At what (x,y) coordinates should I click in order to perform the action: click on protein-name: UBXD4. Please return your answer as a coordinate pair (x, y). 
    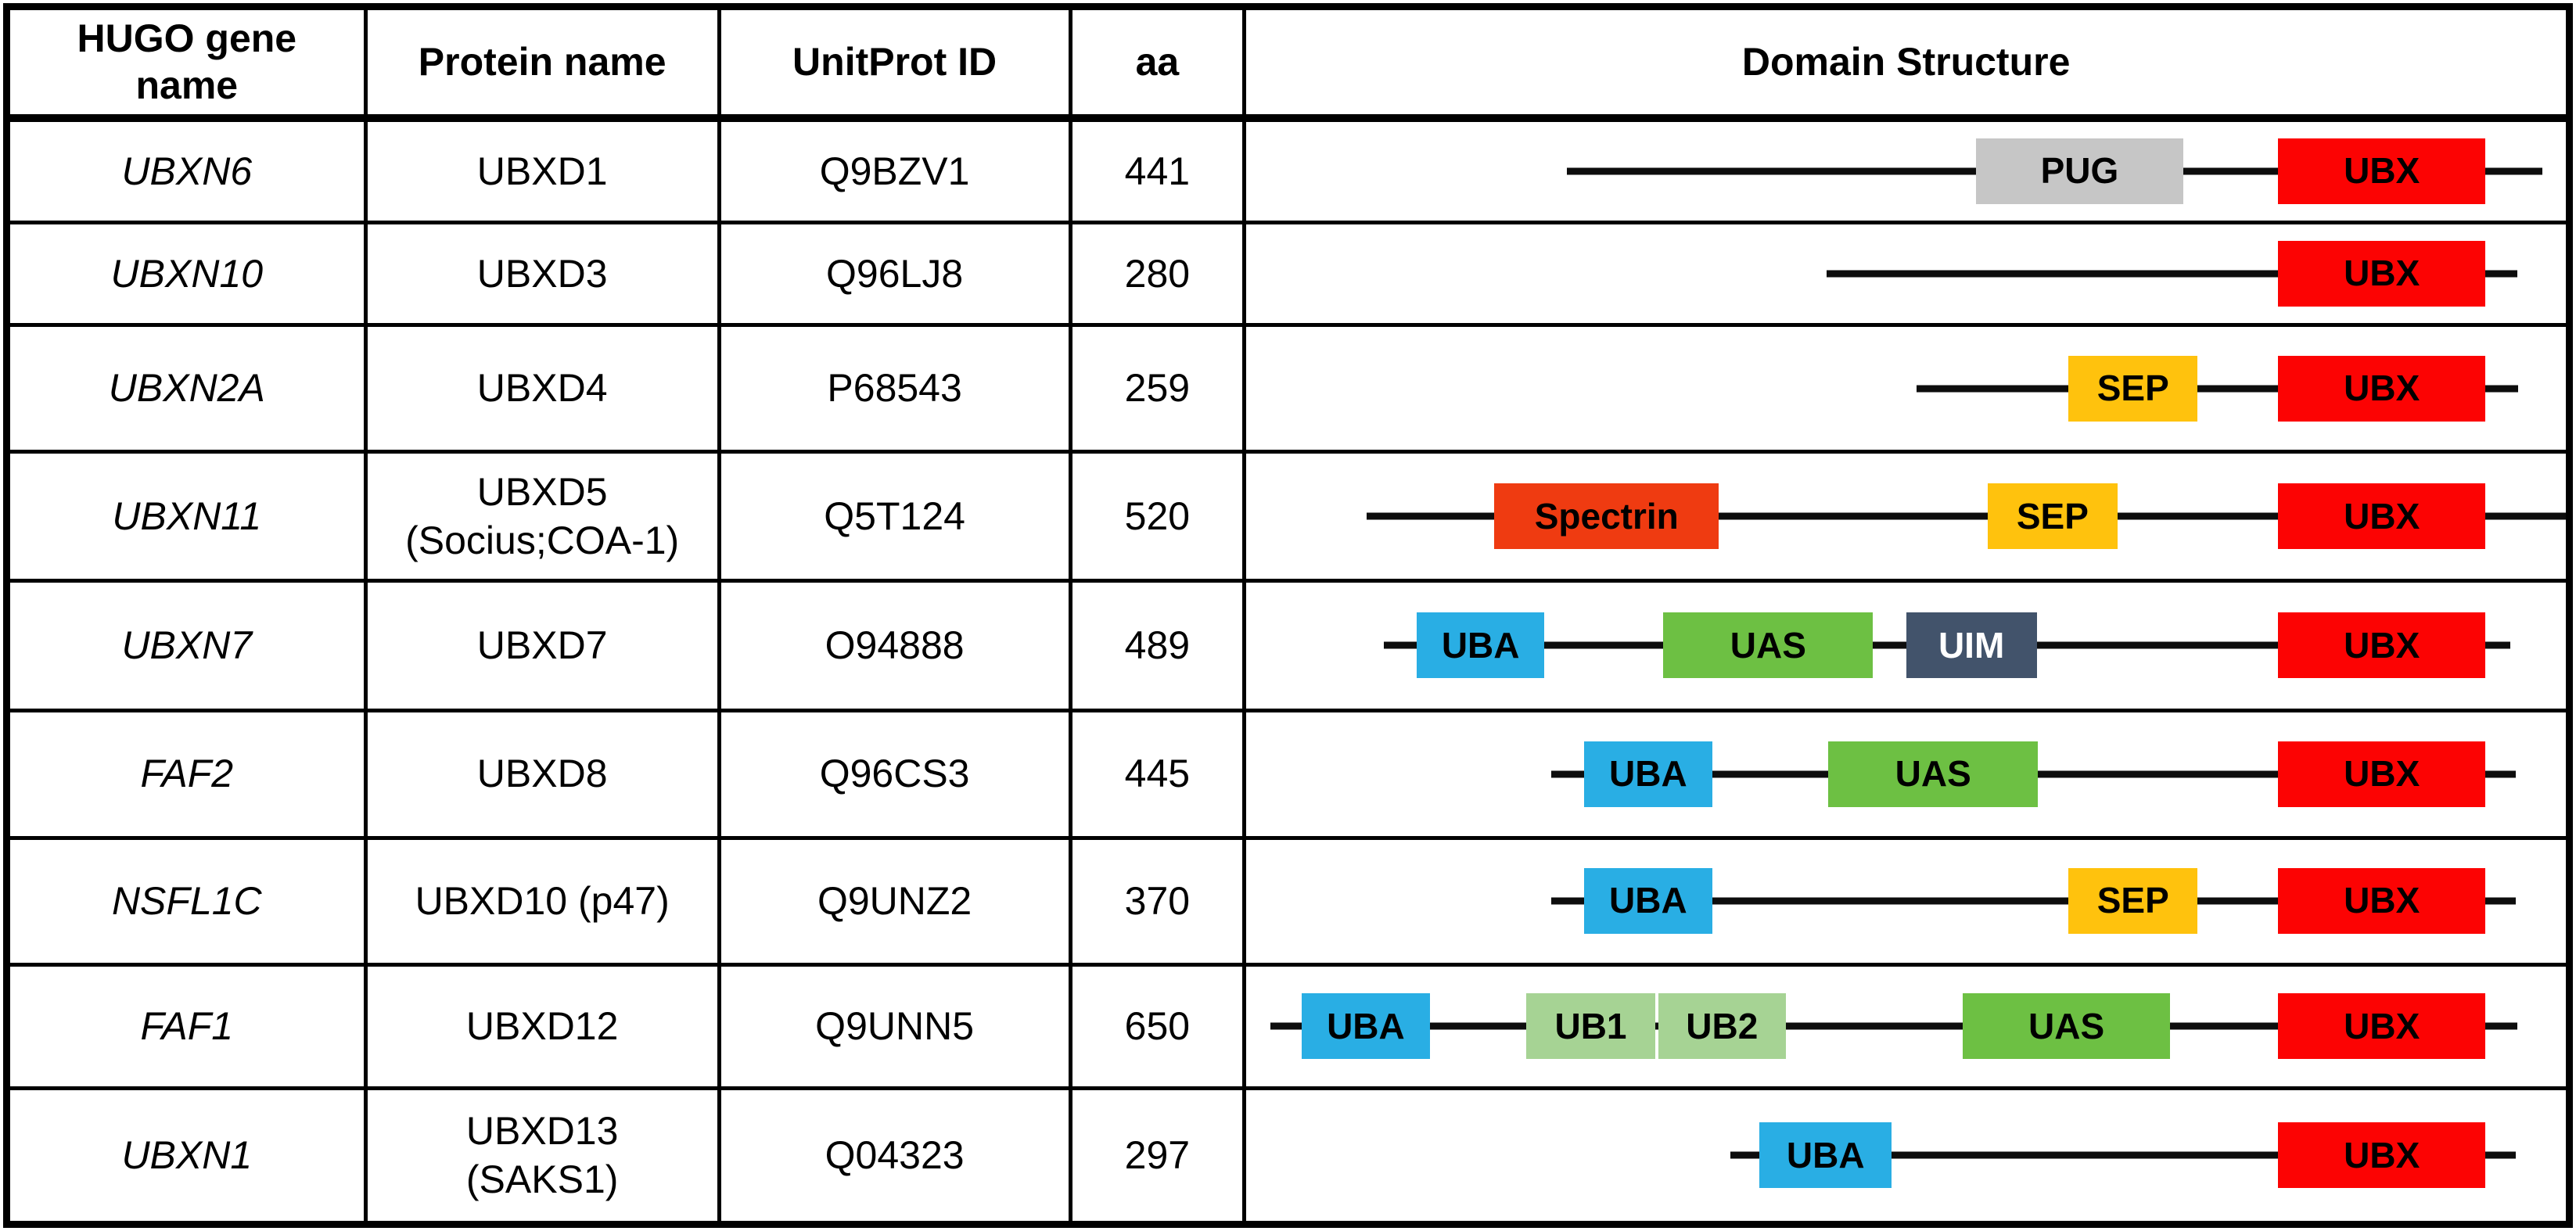
    Looking at the image, I should click on (542, 388).